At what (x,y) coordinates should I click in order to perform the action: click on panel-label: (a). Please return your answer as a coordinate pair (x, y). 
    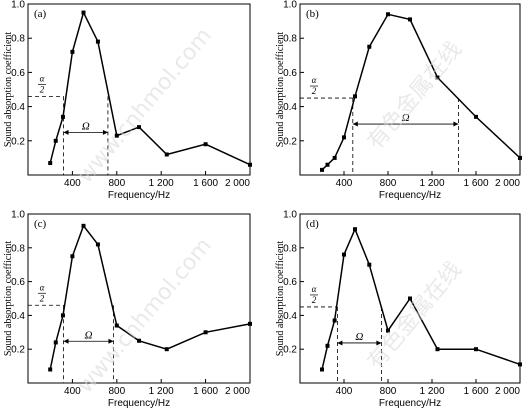
    Looking at the image, I should click on (40, 14).